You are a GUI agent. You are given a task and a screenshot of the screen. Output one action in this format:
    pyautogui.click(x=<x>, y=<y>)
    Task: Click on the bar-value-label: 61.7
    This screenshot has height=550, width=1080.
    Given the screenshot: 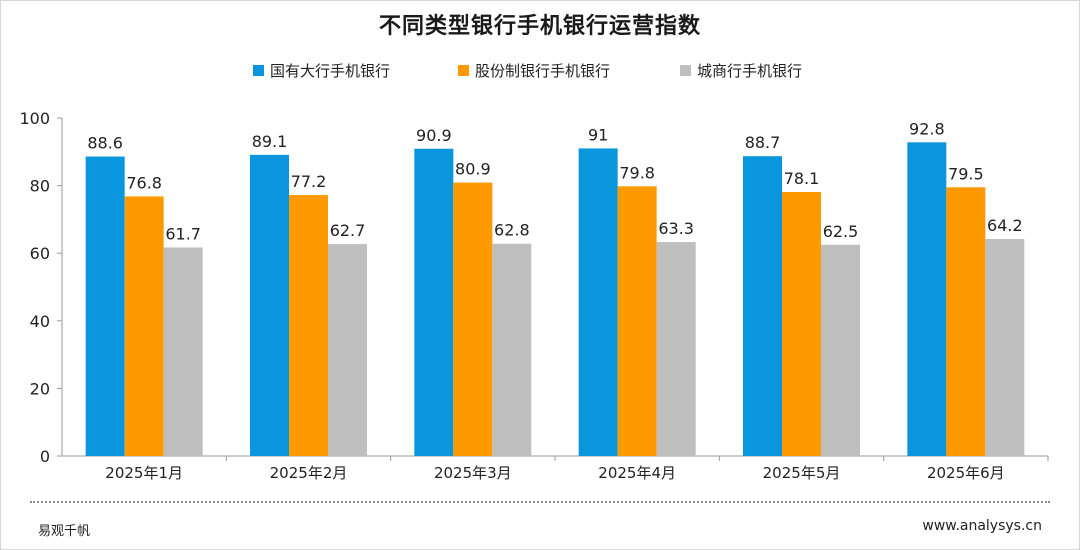 What is the action you would take?
    pyautogui.click(x=183, y=233)
    